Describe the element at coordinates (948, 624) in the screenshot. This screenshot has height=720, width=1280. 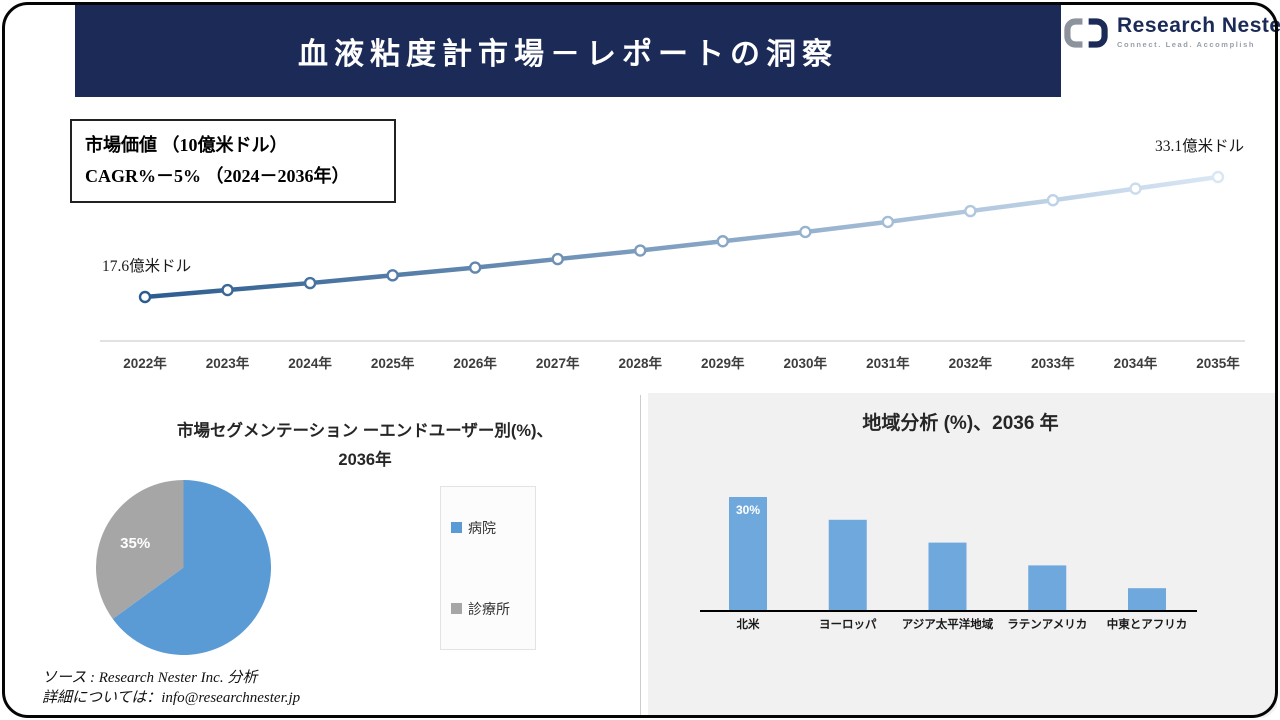
I see `bar-category-label: アジア太平洋地域` at that location.